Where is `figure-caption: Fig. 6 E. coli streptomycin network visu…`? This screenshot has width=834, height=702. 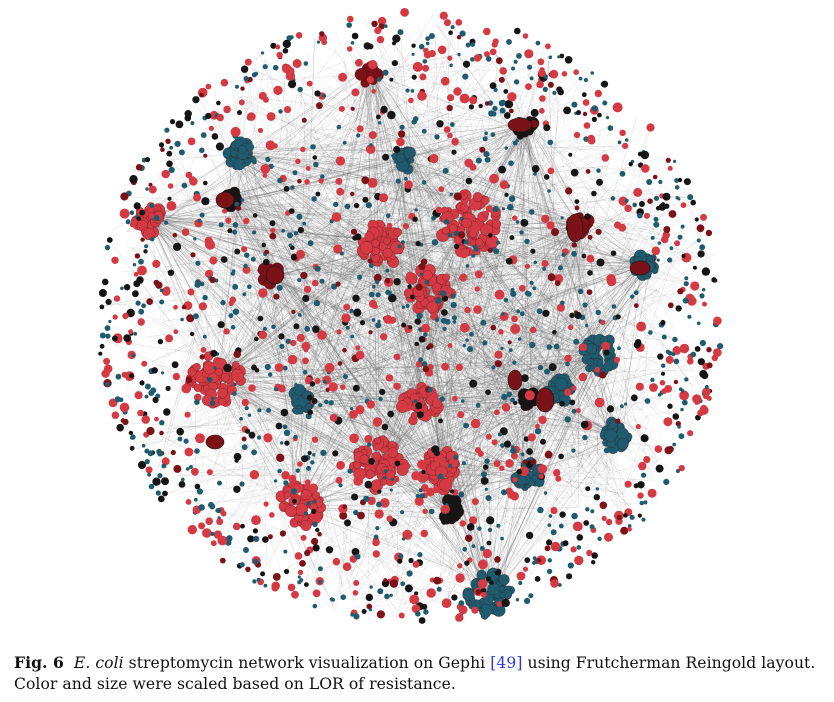
figure-caption: Fig. 6 E. coli streptomycin network visu… is located at coordinates (417, 673).